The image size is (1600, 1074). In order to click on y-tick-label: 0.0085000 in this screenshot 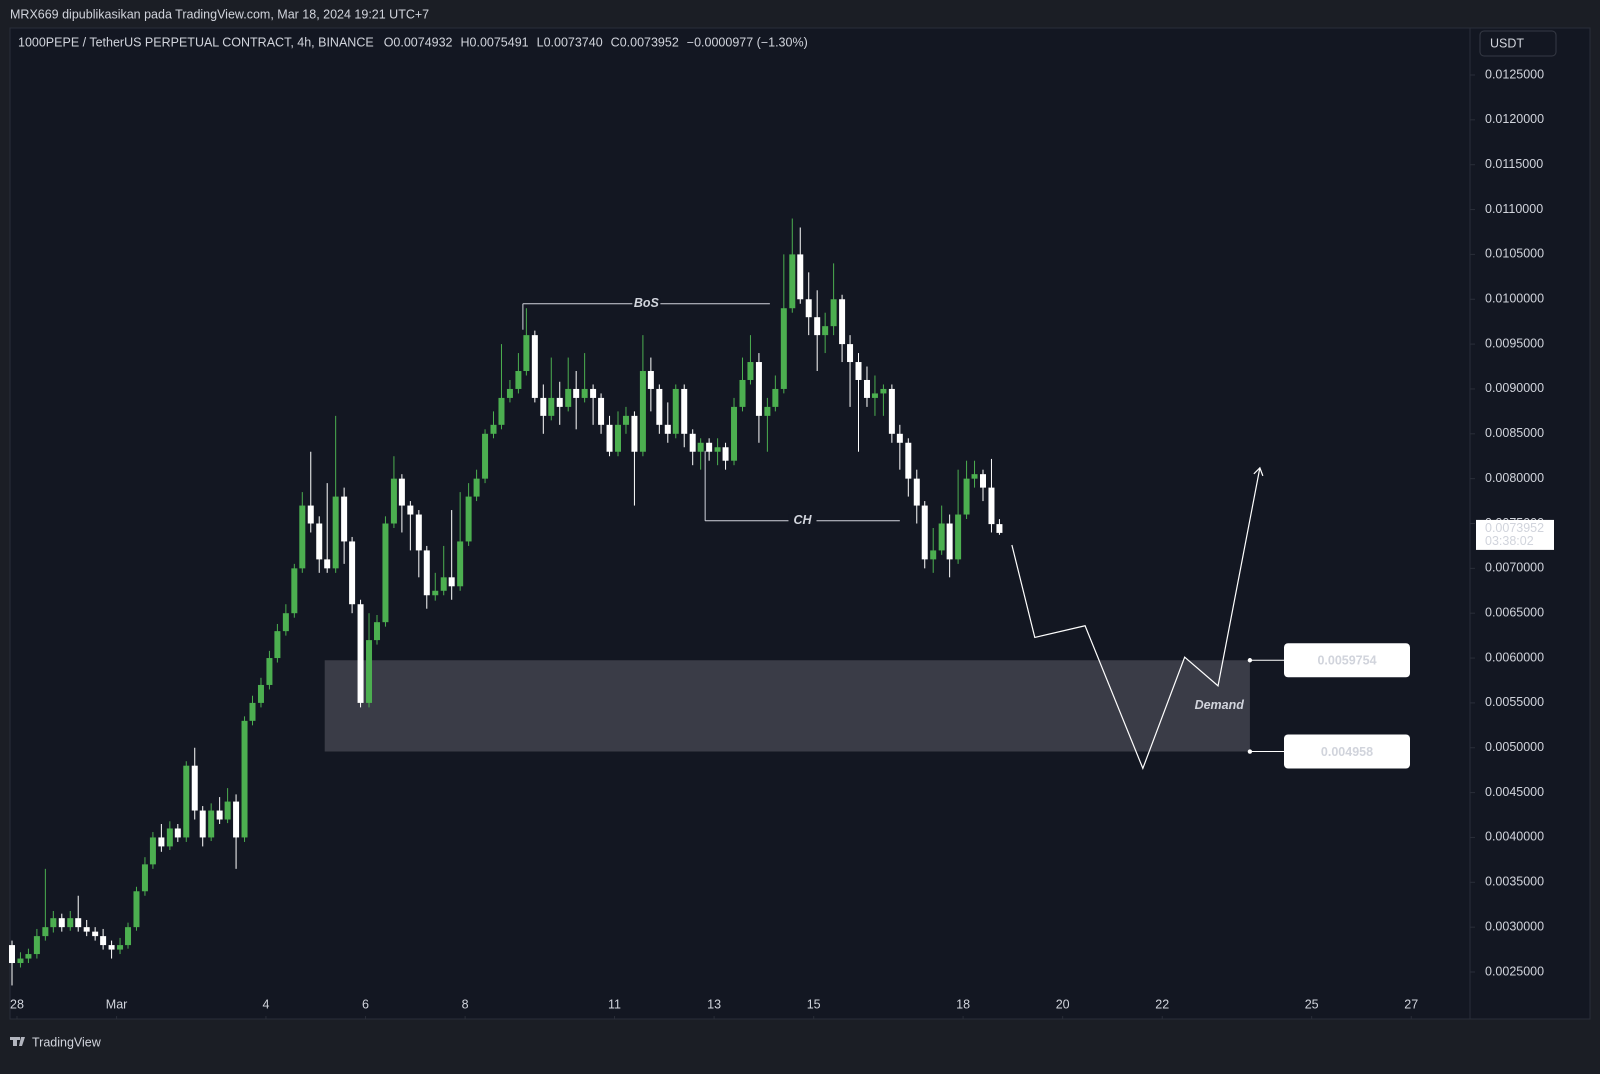, I will do `click(1514, 433)`.